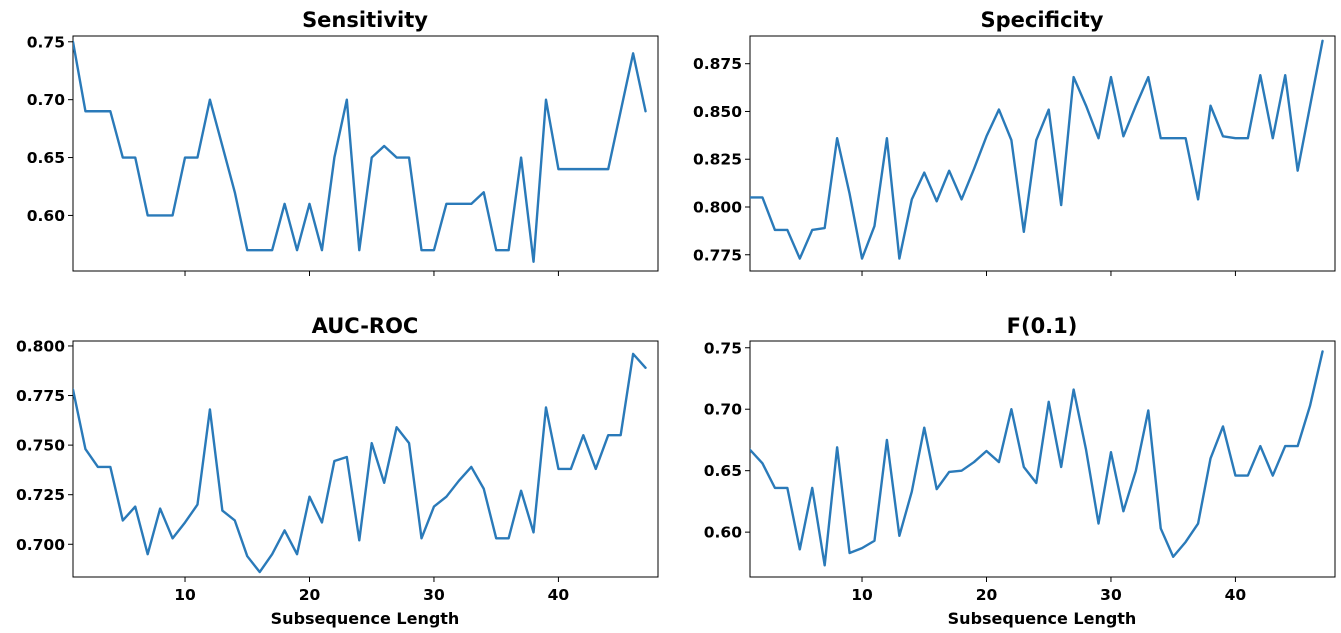 This screenshot has height=633, width=1341. I want to click on y-axis: 0.775 0.800 0.825 0.850 0.875, so click(721, 159).